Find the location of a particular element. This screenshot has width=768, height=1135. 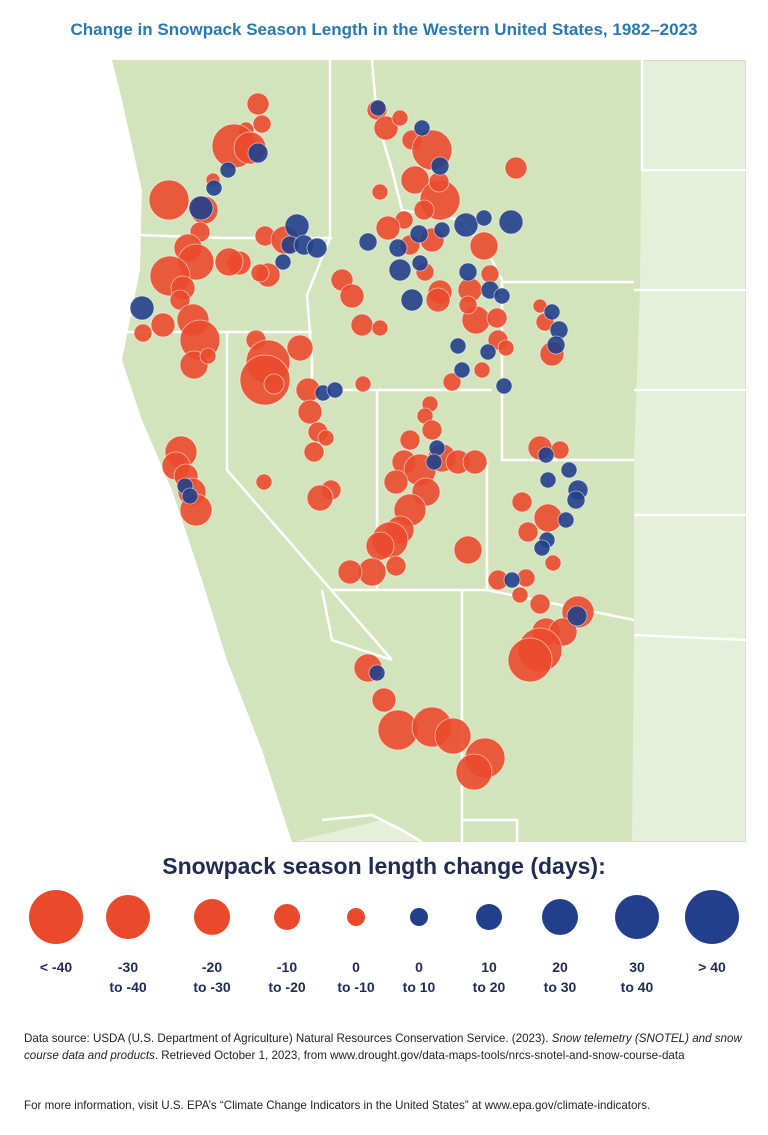

legend-label: -30 is located at coordinates (128, 967).